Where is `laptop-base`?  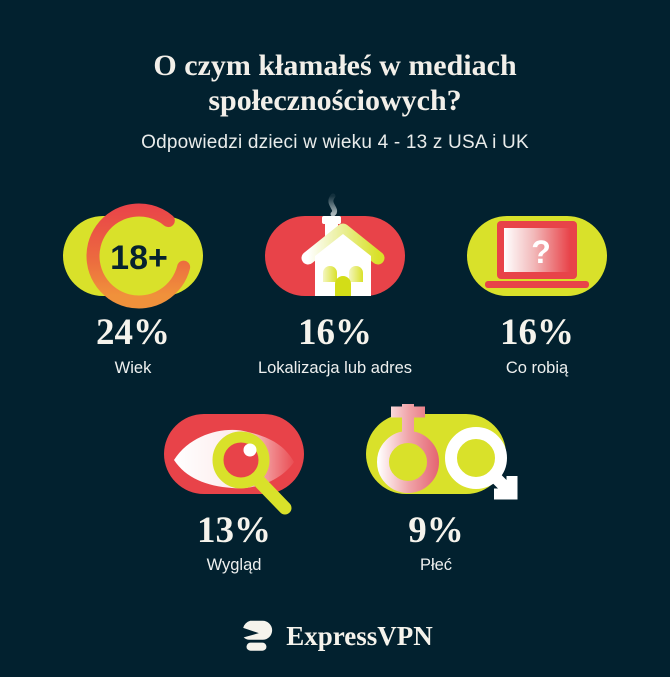 laptop-base is located at coordinates (537, 284).